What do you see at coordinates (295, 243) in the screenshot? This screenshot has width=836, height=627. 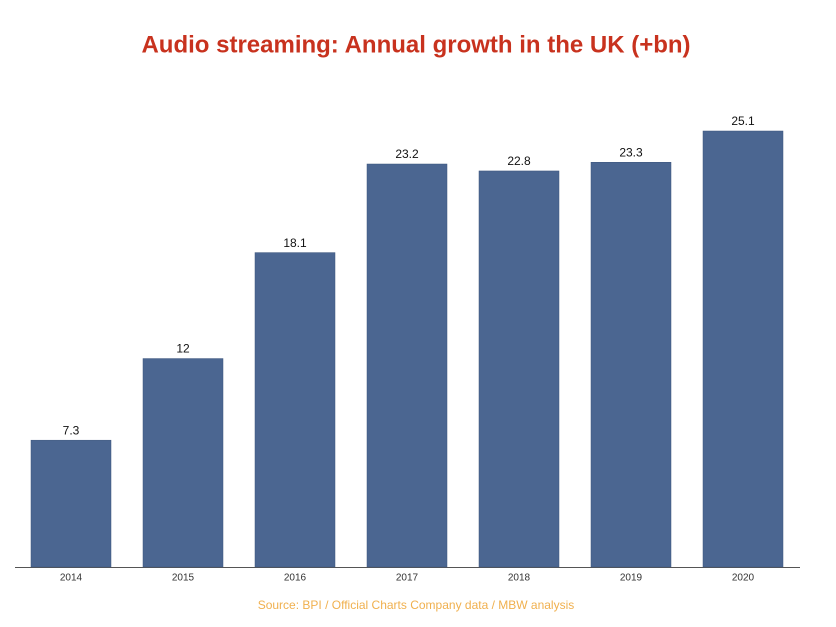 I see `value-label: 18.1` at bounding box center [295, 243].